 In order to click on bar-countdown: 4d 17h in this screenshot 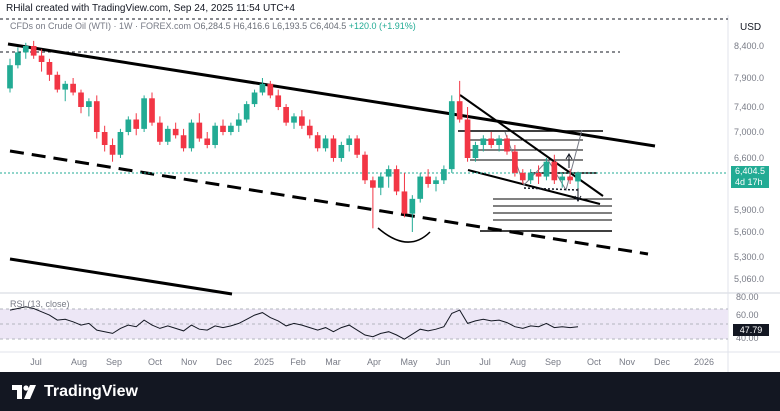, I will do `click(749, 182)`.